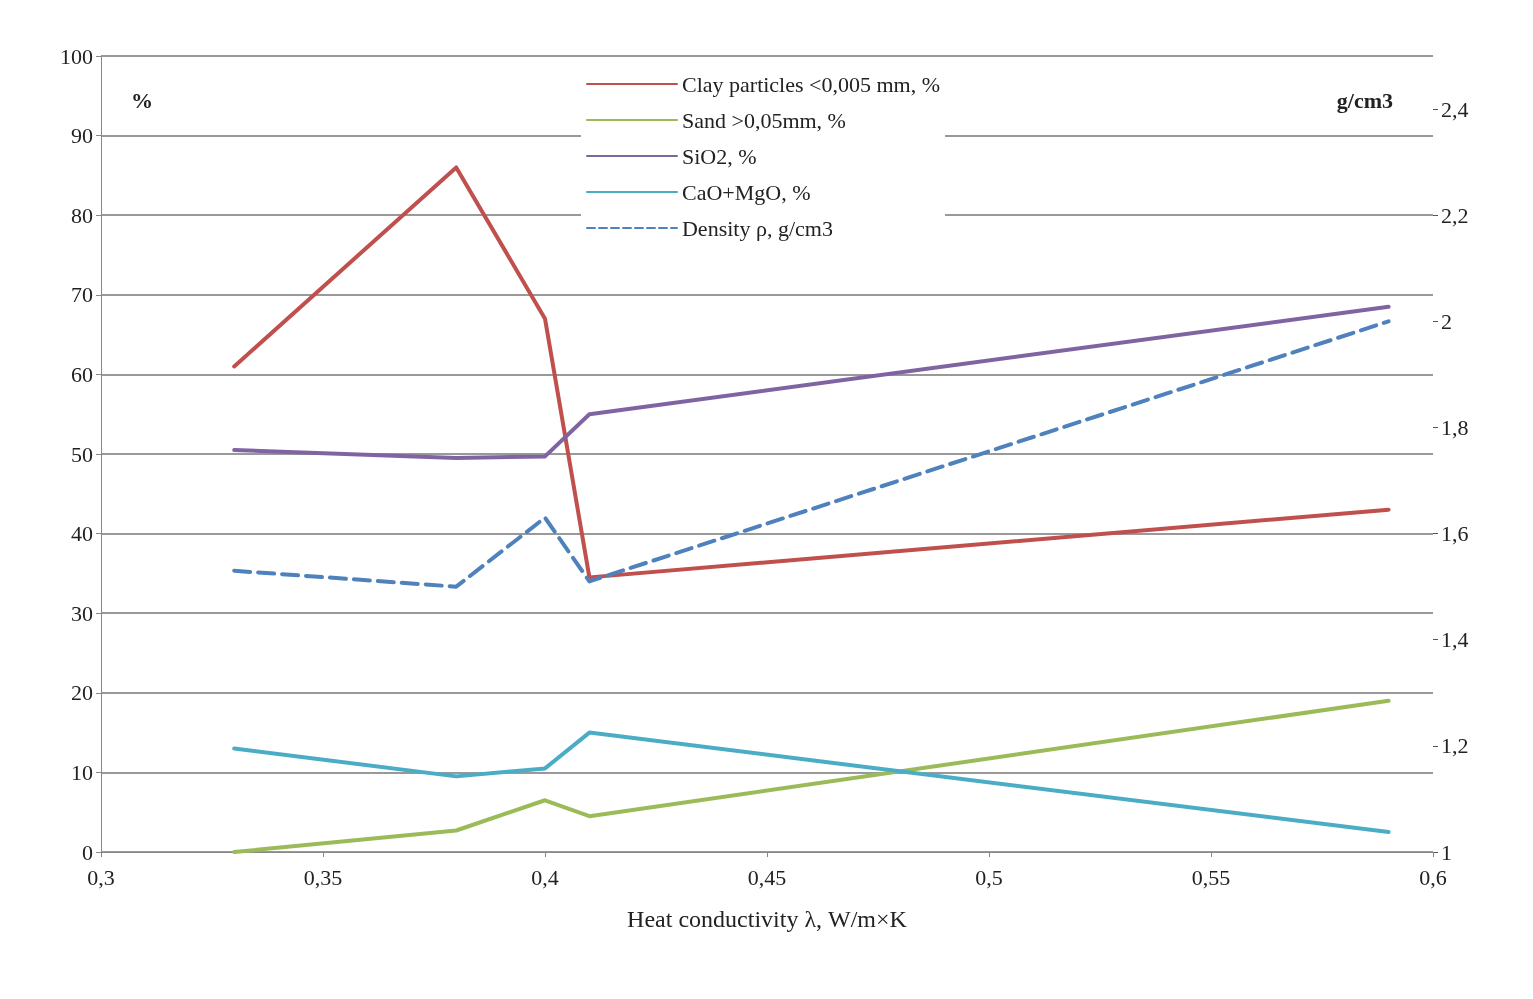  Describe the element at coordinates (82, 295) in the screenshot. I see `y-tick-label: 70` at that location.